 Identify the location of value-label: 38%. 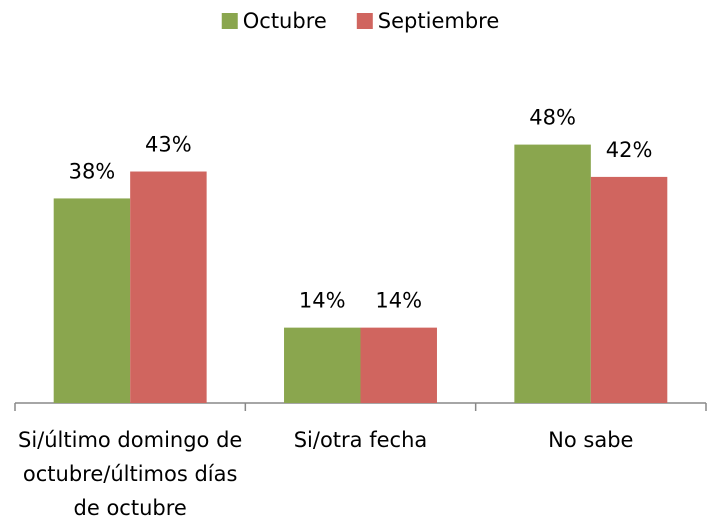
(92, 171).